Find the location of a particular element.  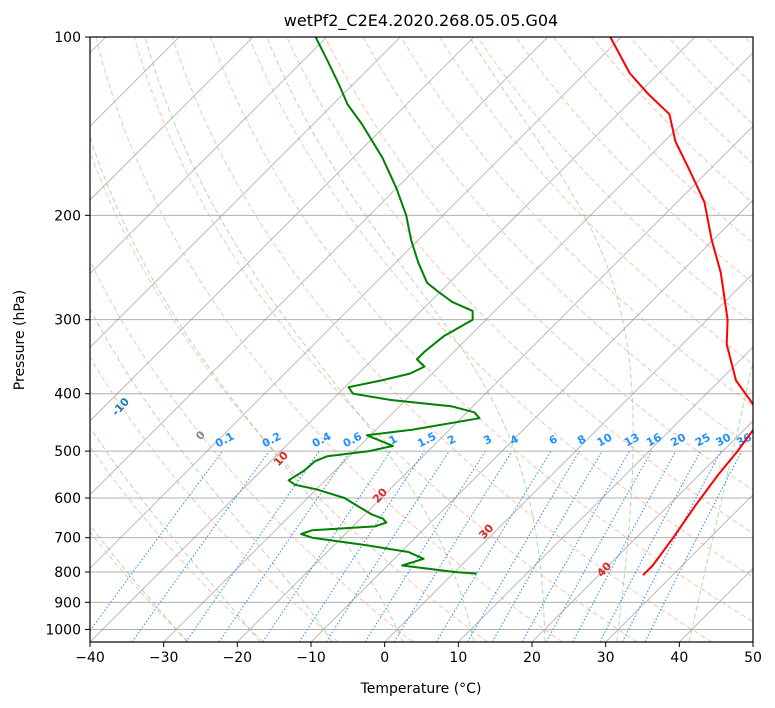

chart-title: wetPf2_C2E4.2020.268.05.05.G04 is located at coordinates (421, 21).